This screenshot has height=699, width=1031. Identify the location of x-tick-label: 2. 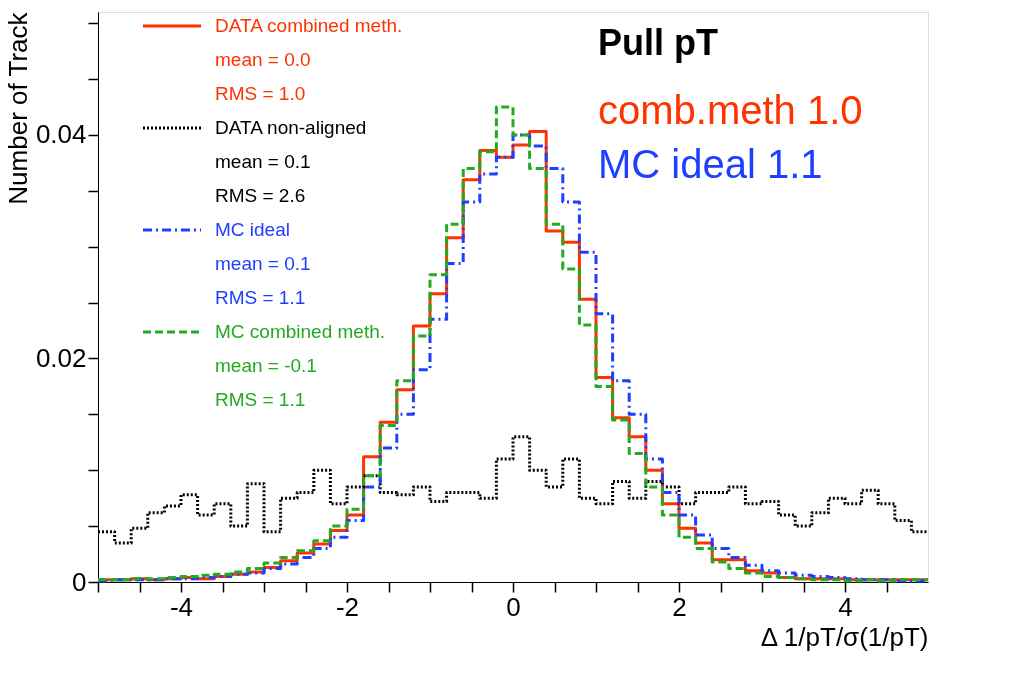
(679, 606).